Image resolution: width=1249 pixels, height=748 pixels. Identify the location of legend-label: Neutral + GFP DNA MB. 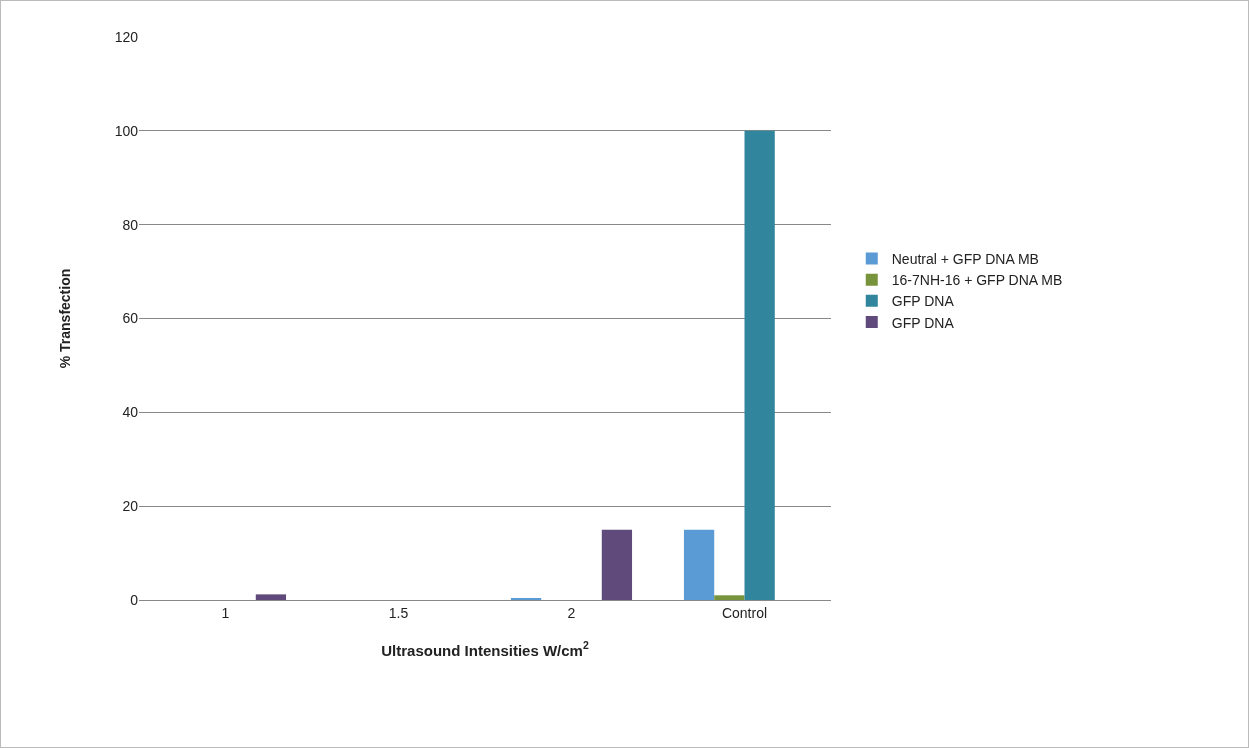
(965, 258).